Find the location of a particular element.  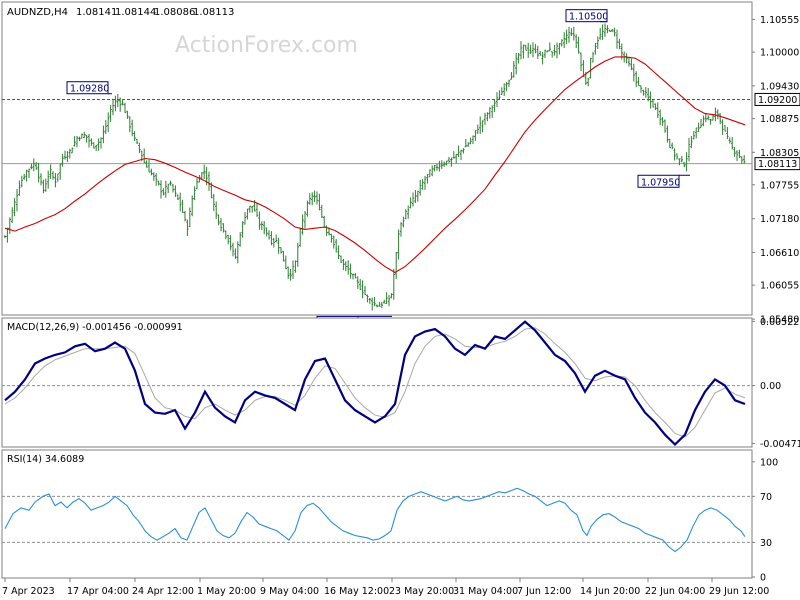

rsi-y-axis: 100 70 30 0 is located at coordinates (764, 517).